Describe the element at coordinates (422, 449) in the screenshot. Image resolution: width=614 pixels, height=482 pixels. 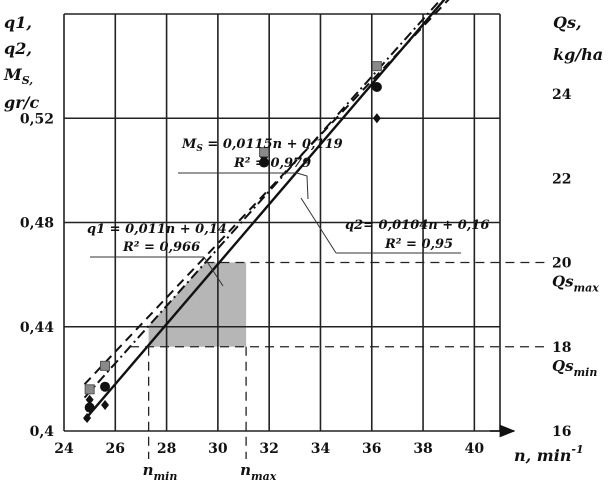
I see `x-tick-label: 38` at that location.